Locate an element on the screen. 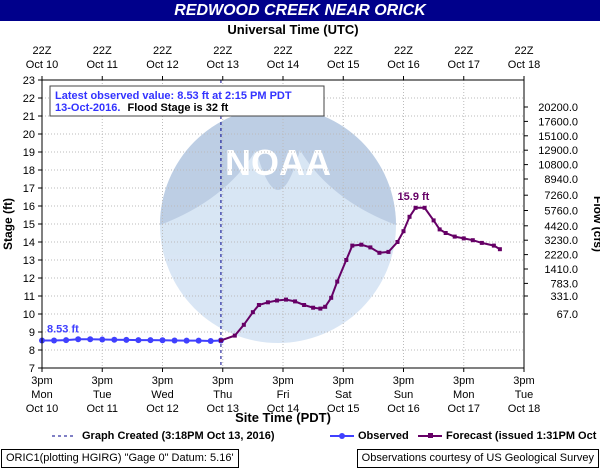 This screenshot has width=600, height=468. y-tick-label: 10 is located at coordinates (29, 315).